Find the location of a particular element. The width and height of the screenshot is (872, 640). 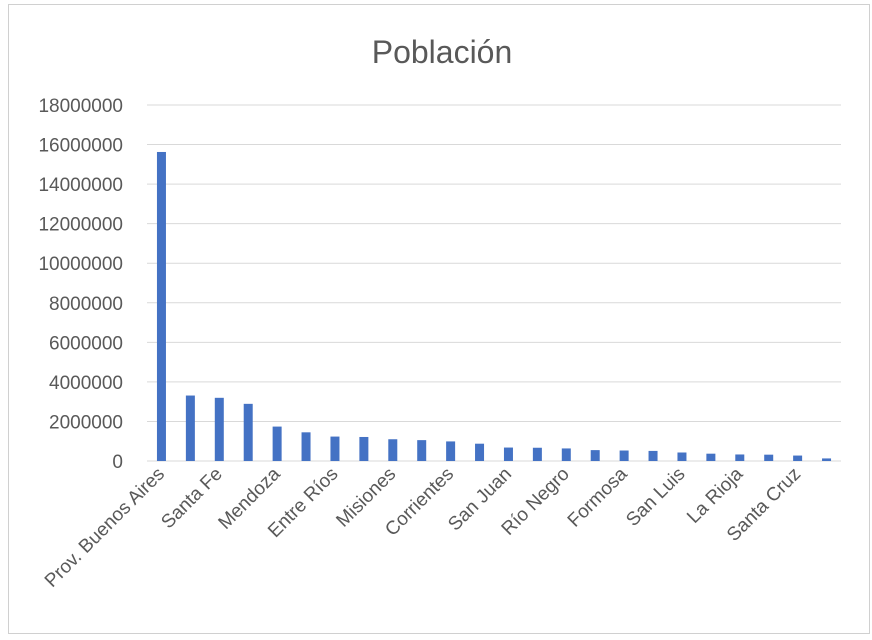

y-tick-label: 6000000 is located at coordinates (86, 343).